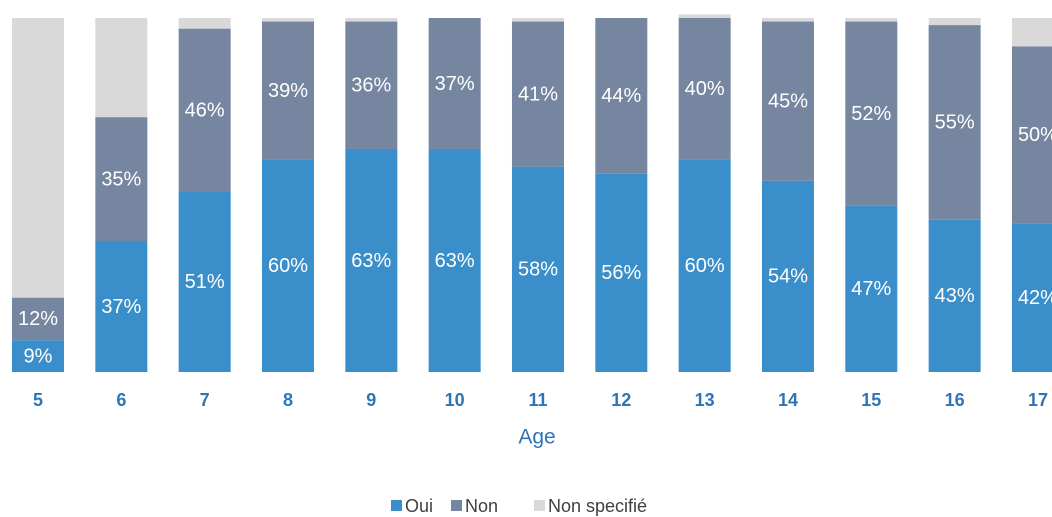 The image size is (1052, 517). I want to click on x-tick-label: 17, so click(1038, 400).